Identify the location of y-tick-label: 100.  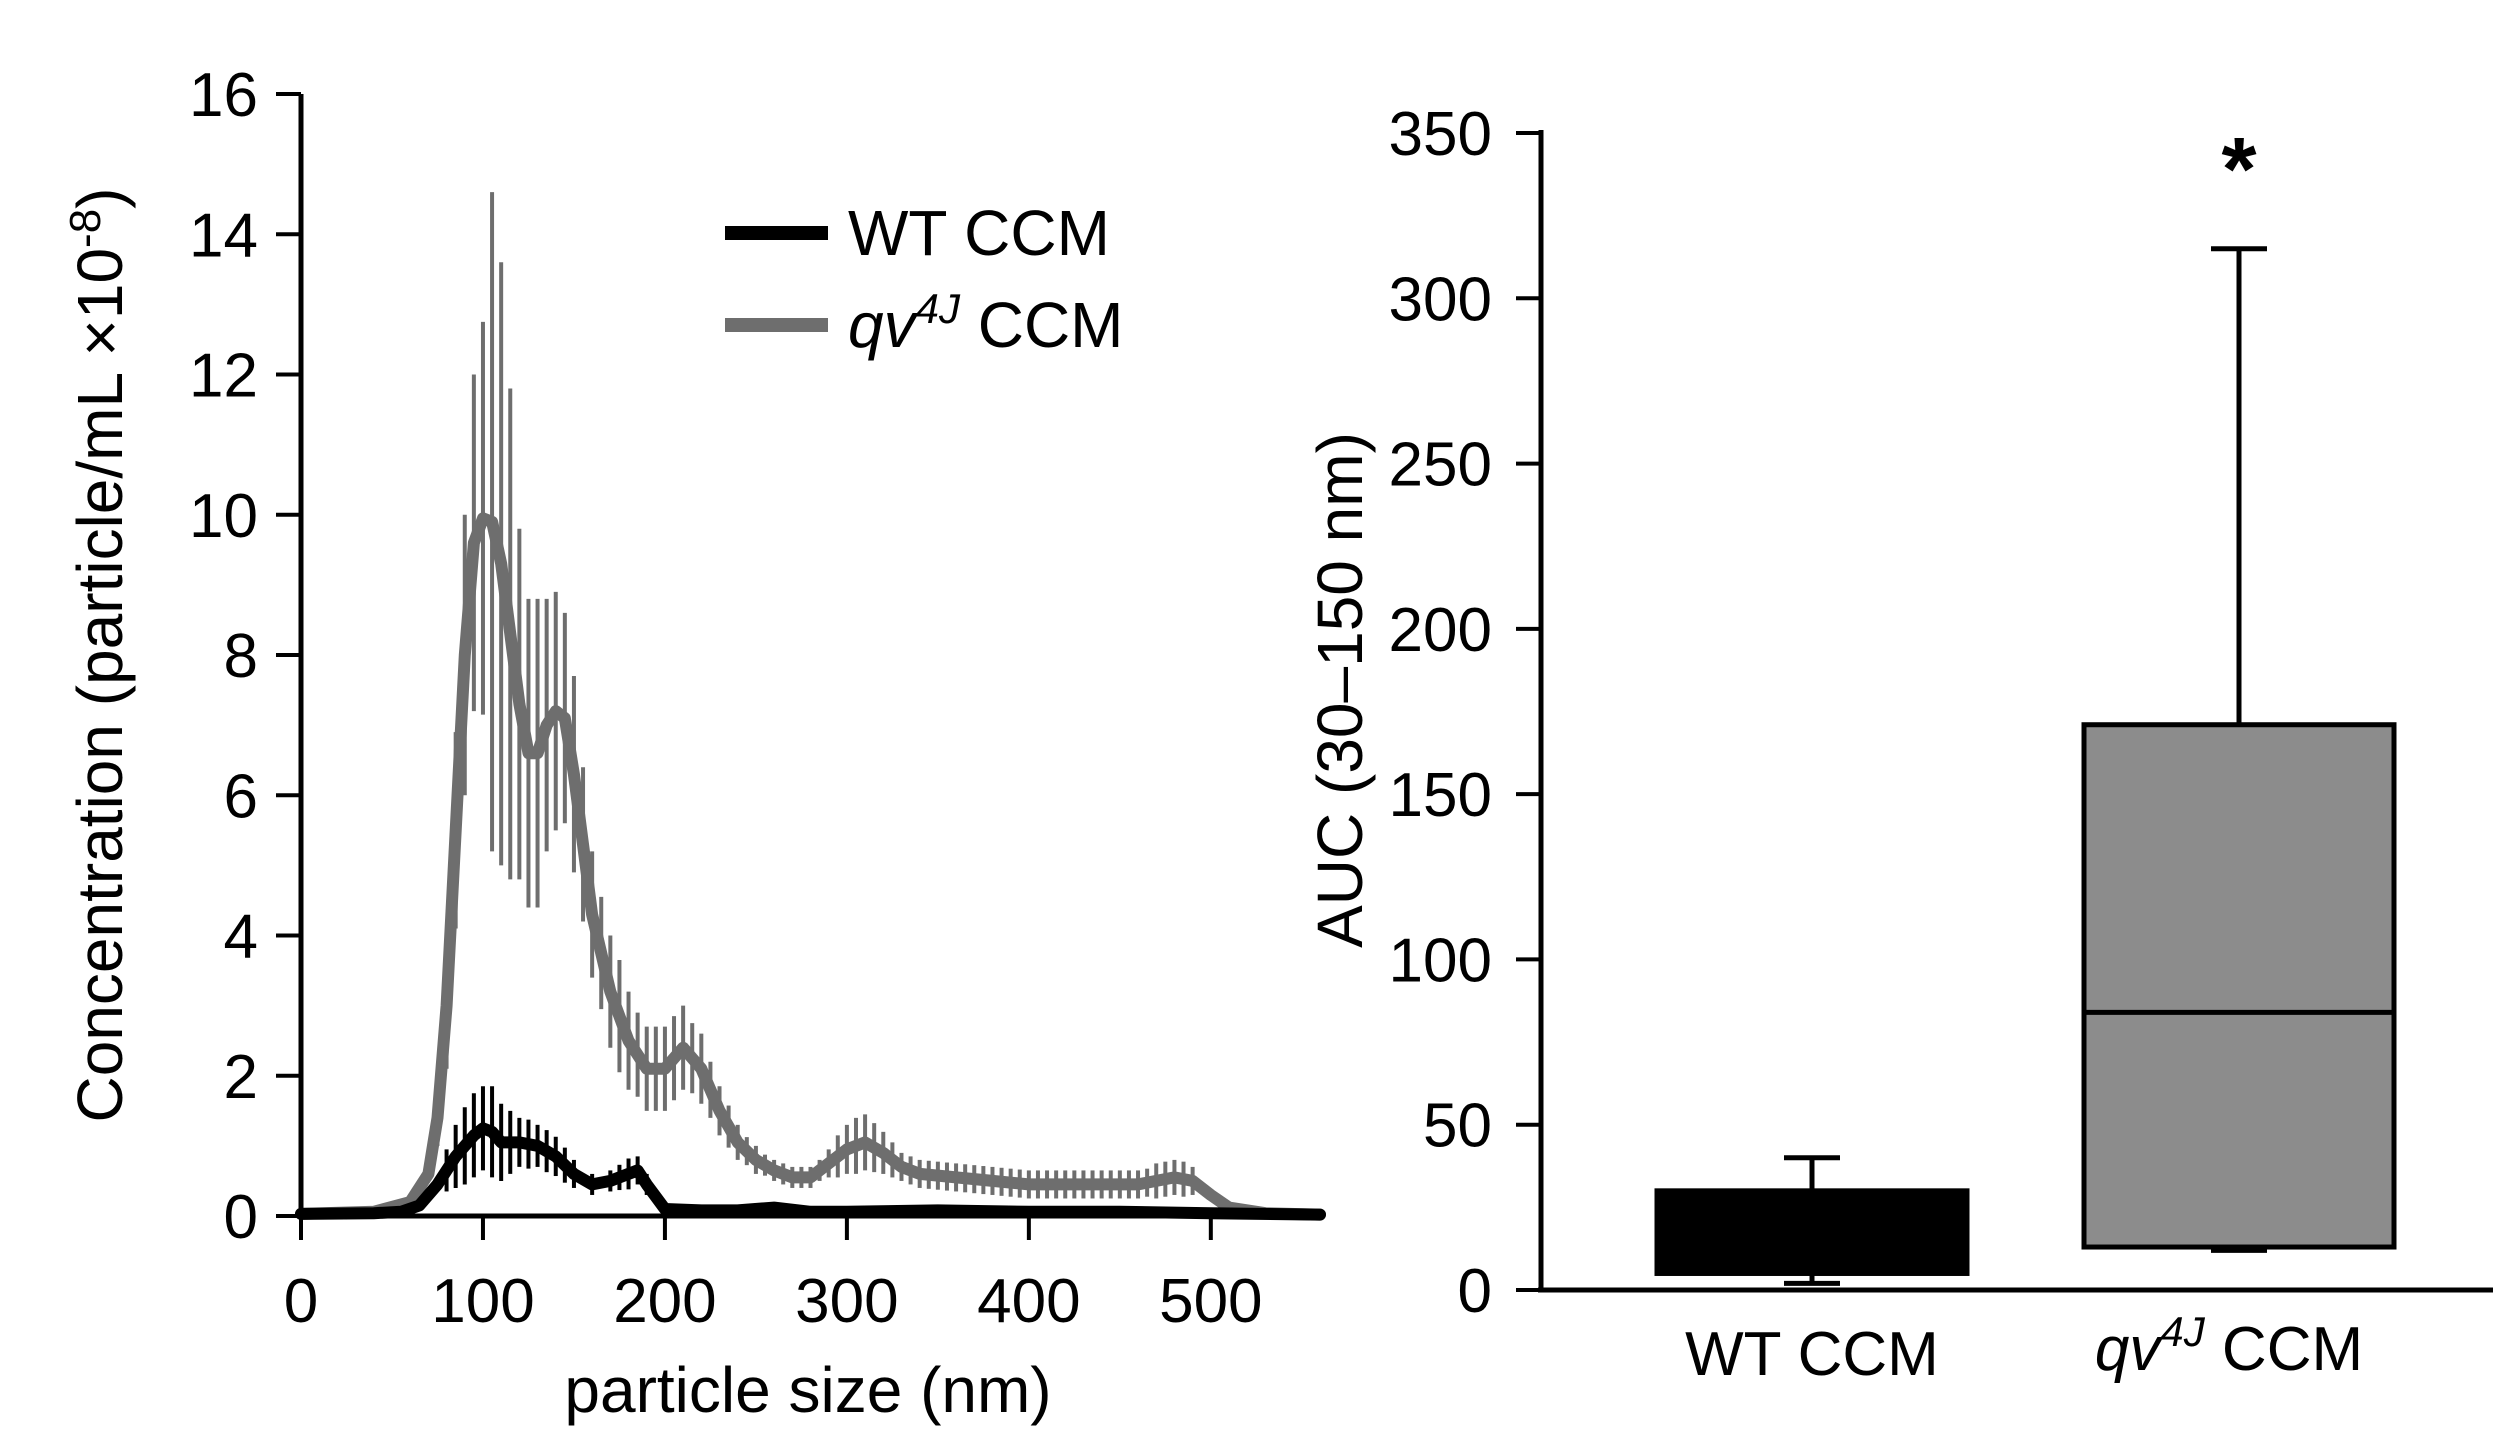
(1440, 960).